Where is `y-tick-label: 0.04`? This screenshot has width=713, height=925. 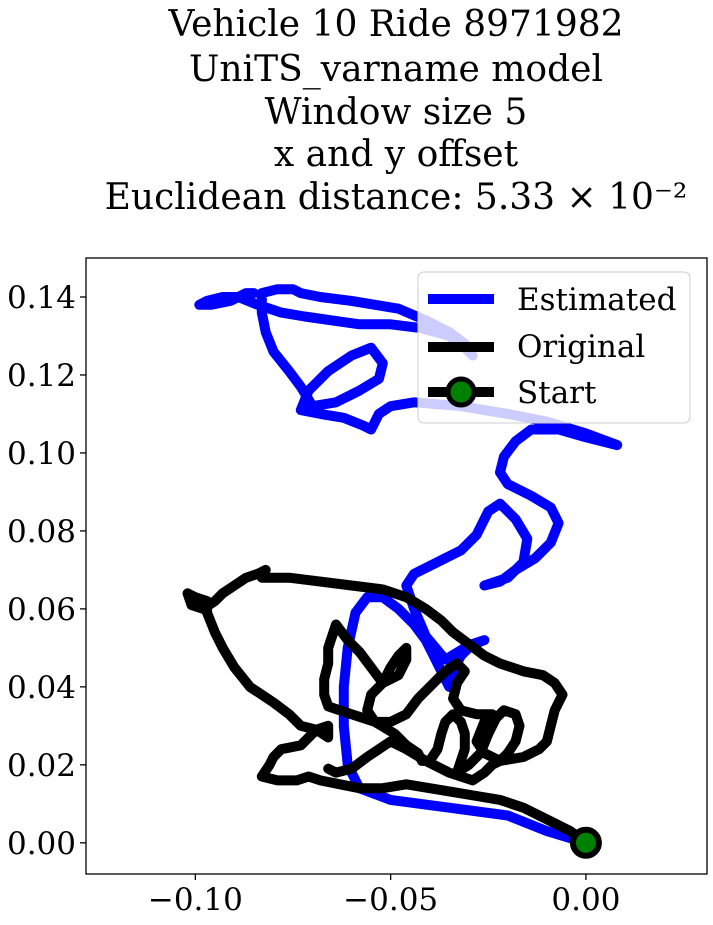
y-tick-label: 0.04 is located at coordinates (41, 688).